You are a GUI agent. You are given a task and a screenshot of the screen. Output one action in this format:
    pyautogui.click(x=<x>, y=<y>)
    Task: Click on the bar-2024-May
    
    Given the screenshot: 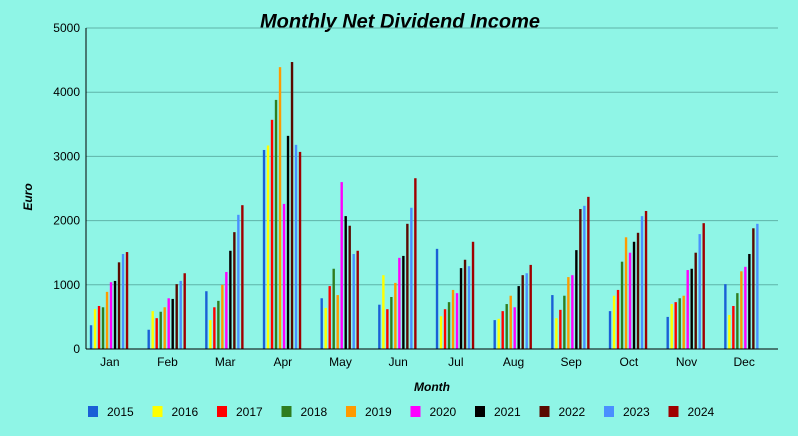 What is the action you would take?
    pyautogui.click(x=357, y=299)
    